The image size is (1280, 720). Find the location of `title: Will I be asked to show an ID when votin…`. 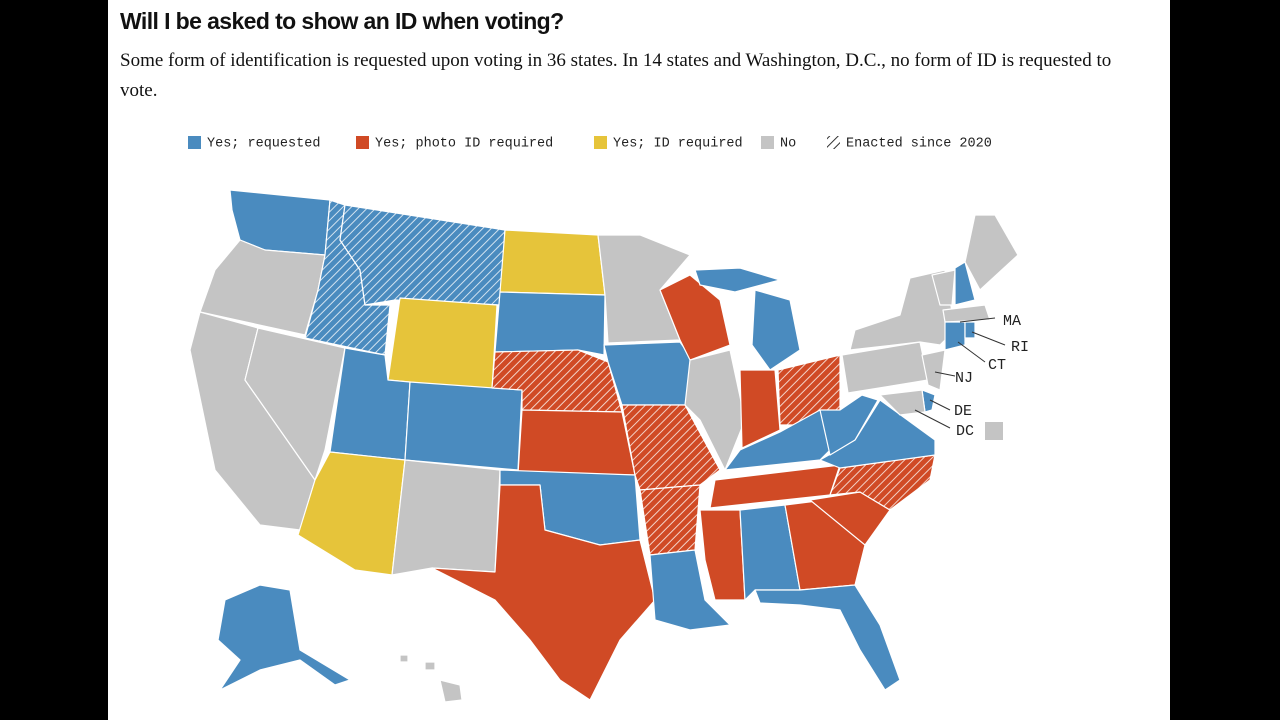

title: Will I be asked to show an ID when votin… is located at coordinates (342, 21).